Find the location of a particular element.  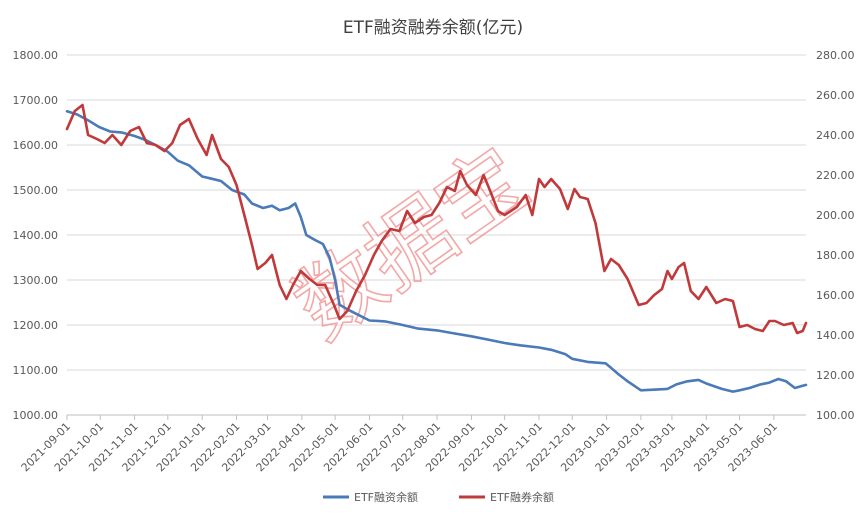

left-y-tick-label: 1800.00 is located at coordinates (36, 55).